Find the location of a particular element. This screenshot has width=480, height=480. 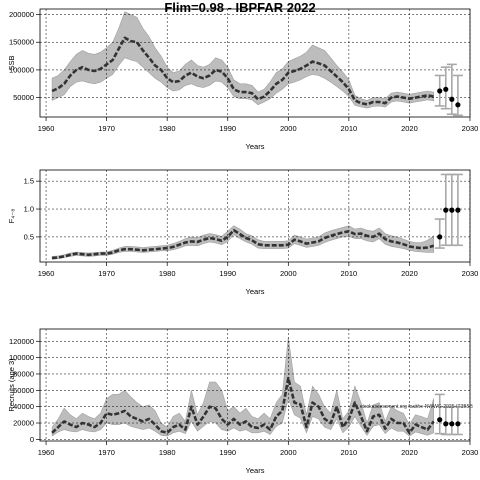

y-tick-label: 150000 is located at coordinates (21, 42).